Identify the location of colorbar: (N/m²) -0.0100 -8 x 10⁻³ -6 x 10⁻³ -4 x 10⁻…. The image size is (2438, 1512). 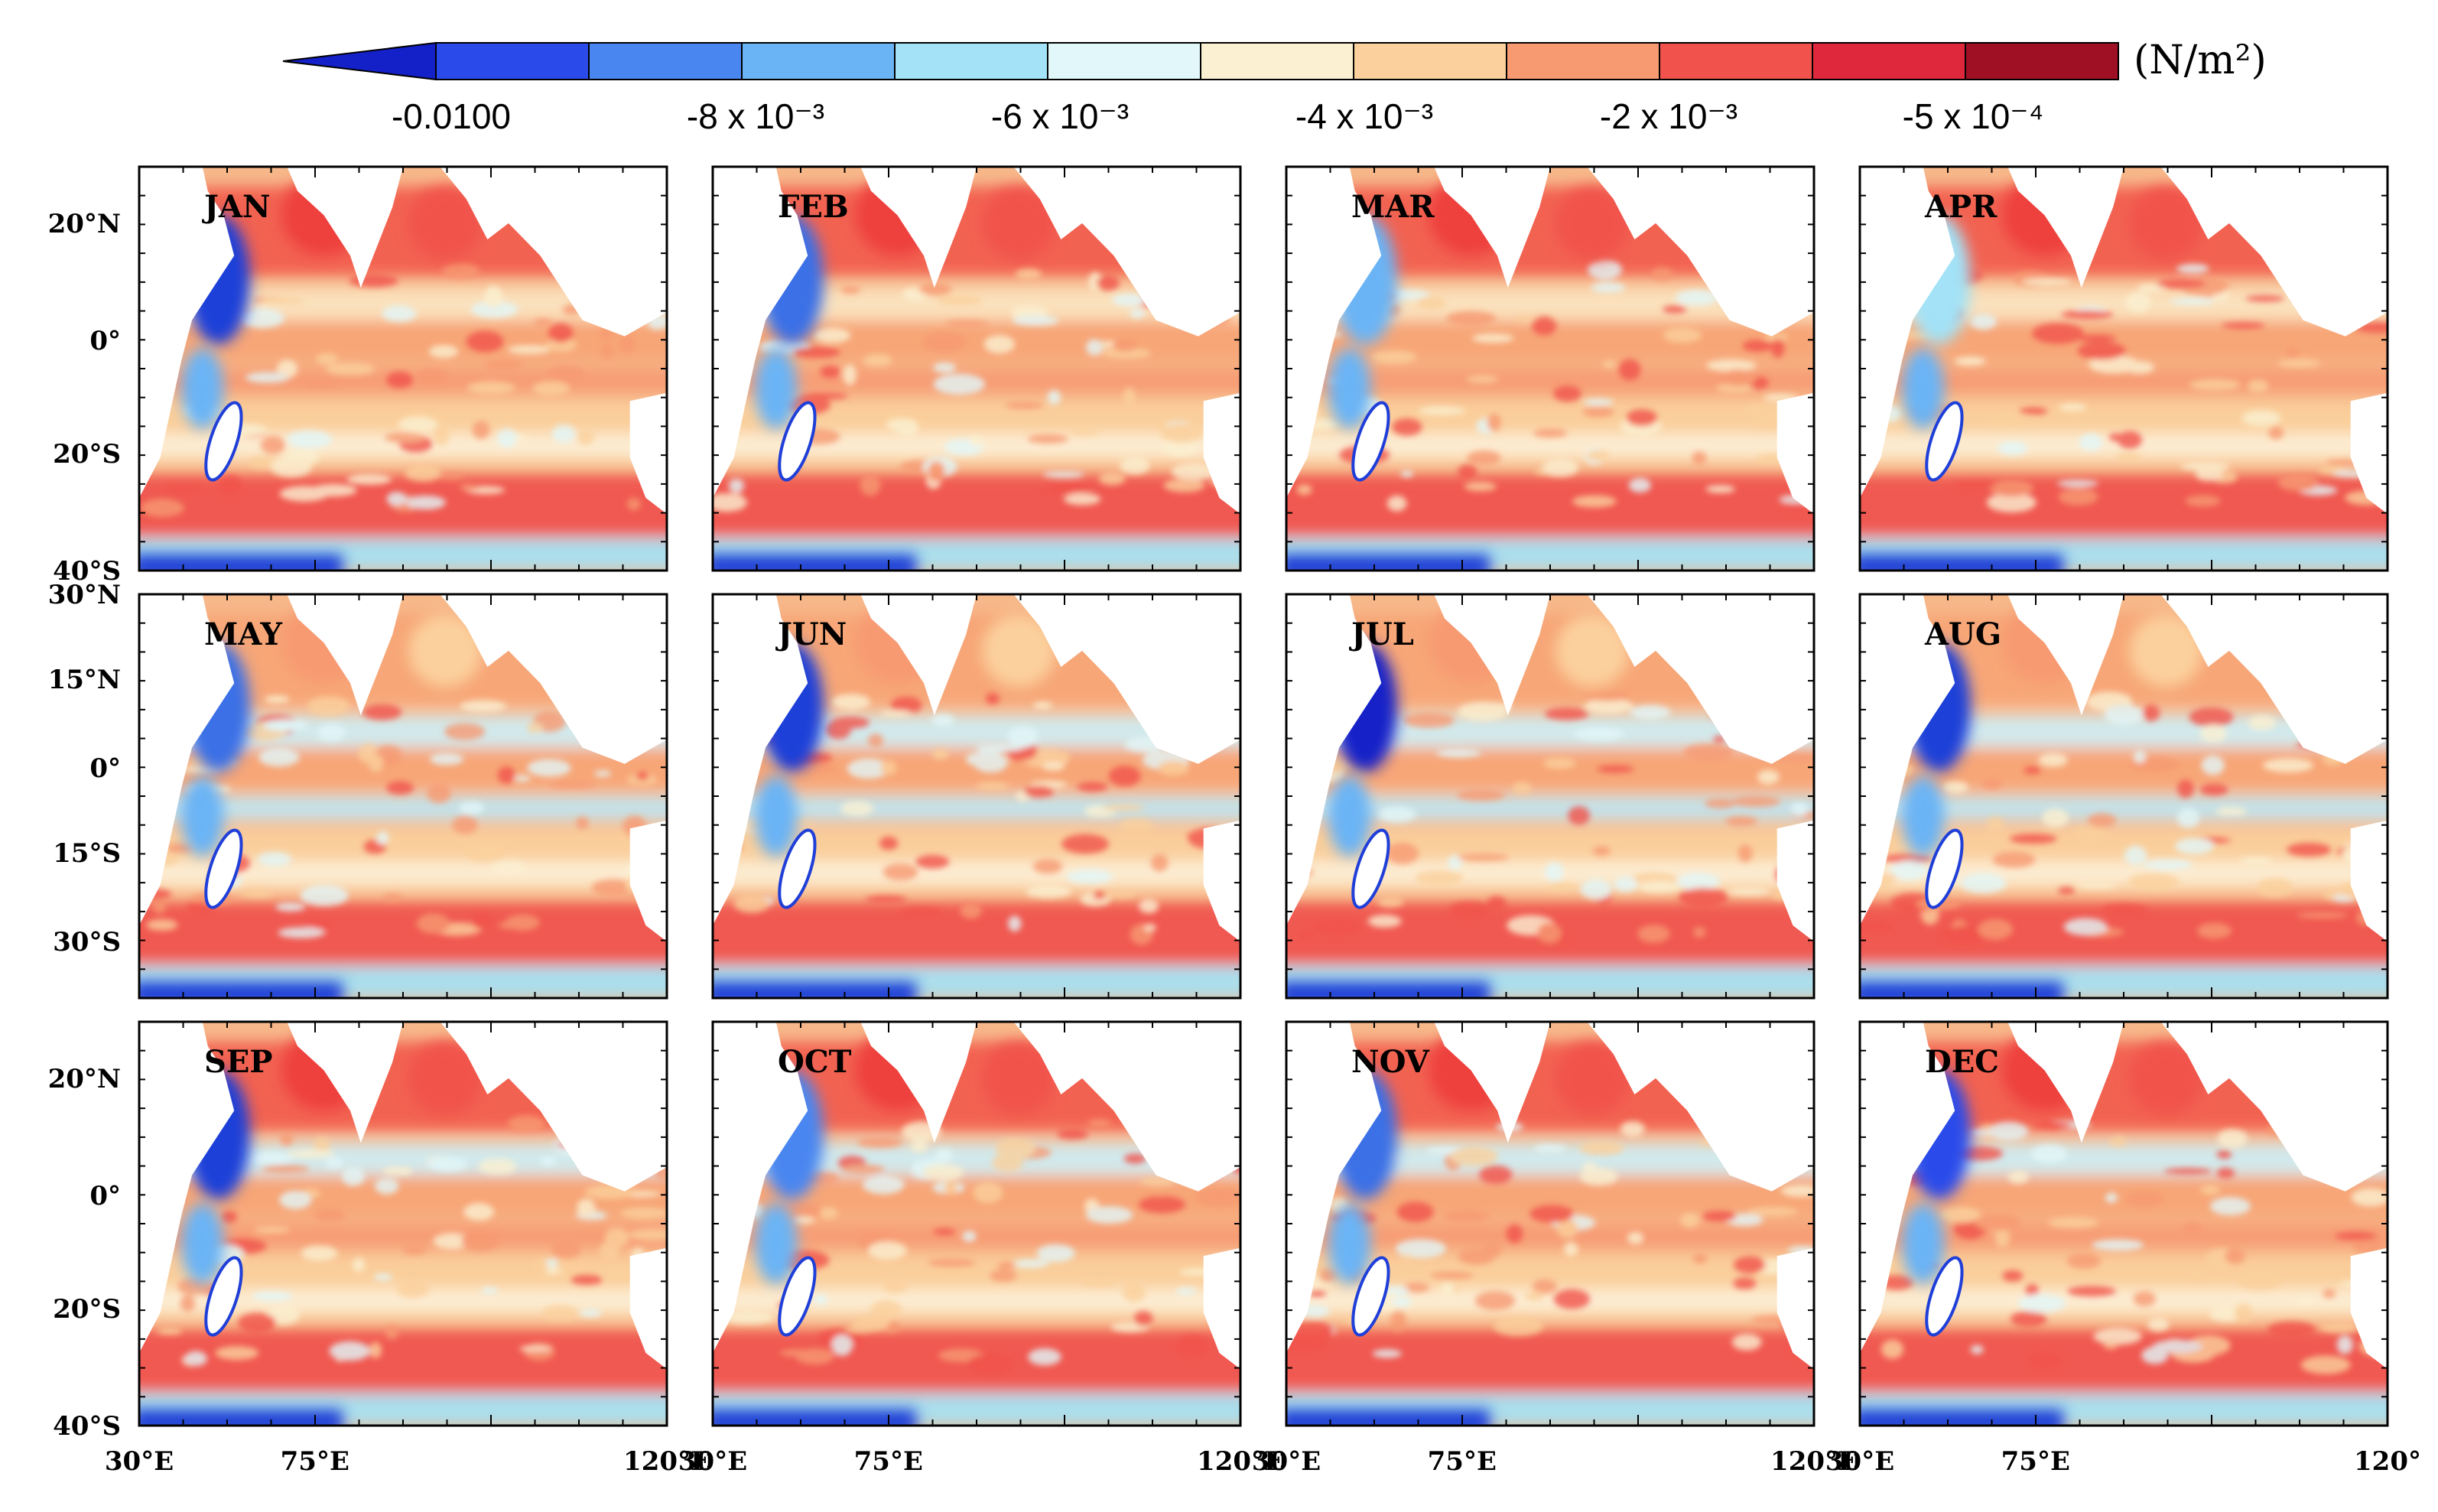
(1274, 87).